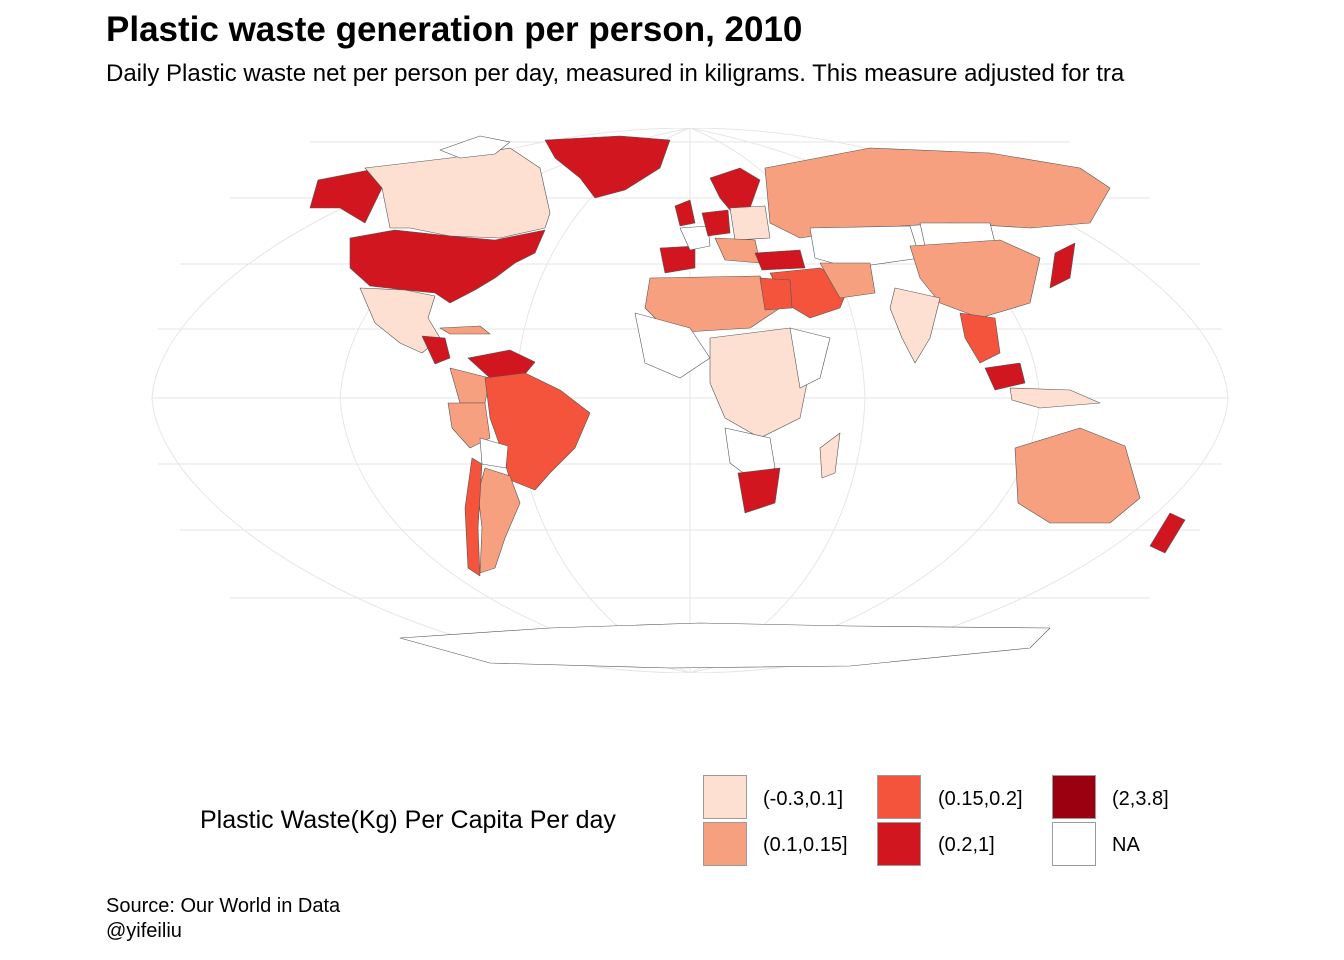  I want to click on legend-label-4: (0.2,1], so click(966, 845).